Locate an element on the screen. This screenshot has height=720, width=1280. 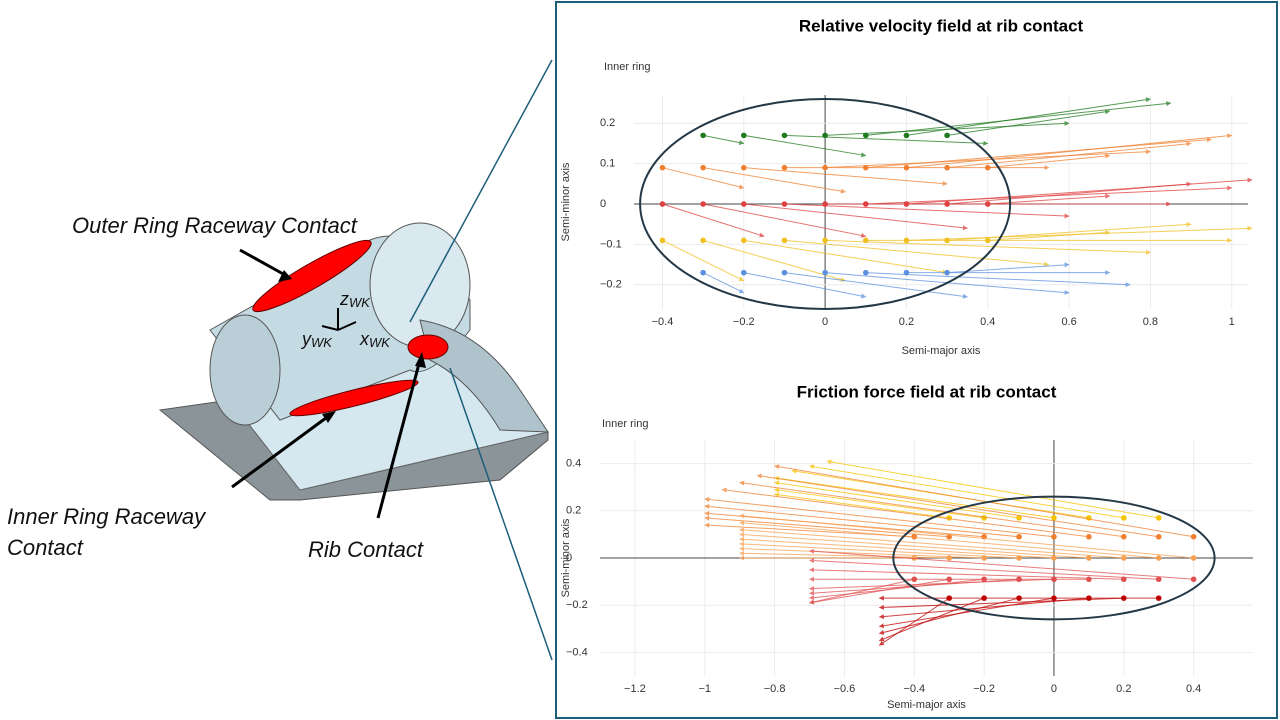
x-tick-label: −1.2 is located at coordinates (635, 689).